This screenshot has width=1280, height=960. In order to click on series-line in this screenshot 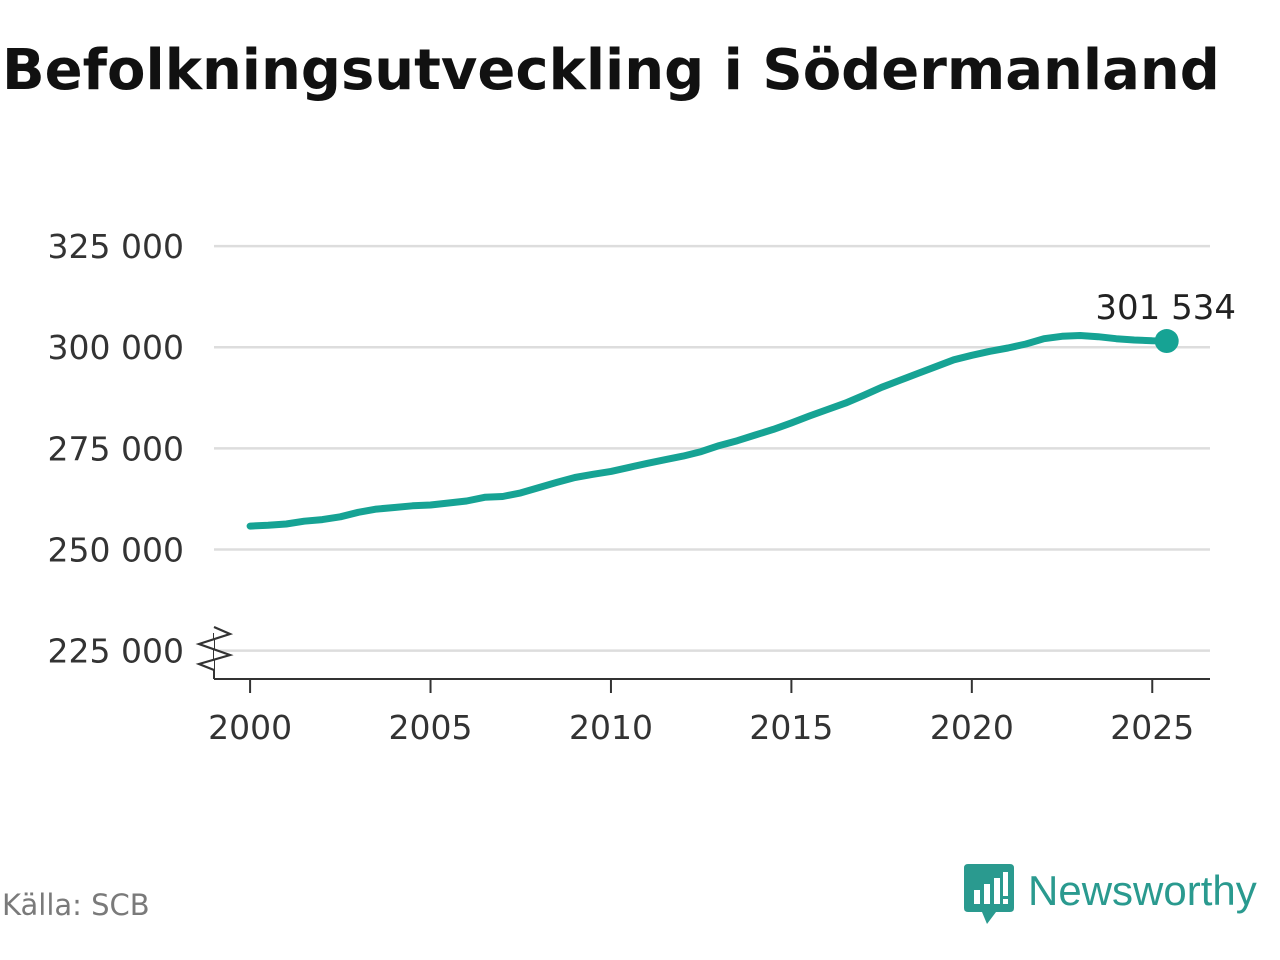, I will do `click(708, 431)`.